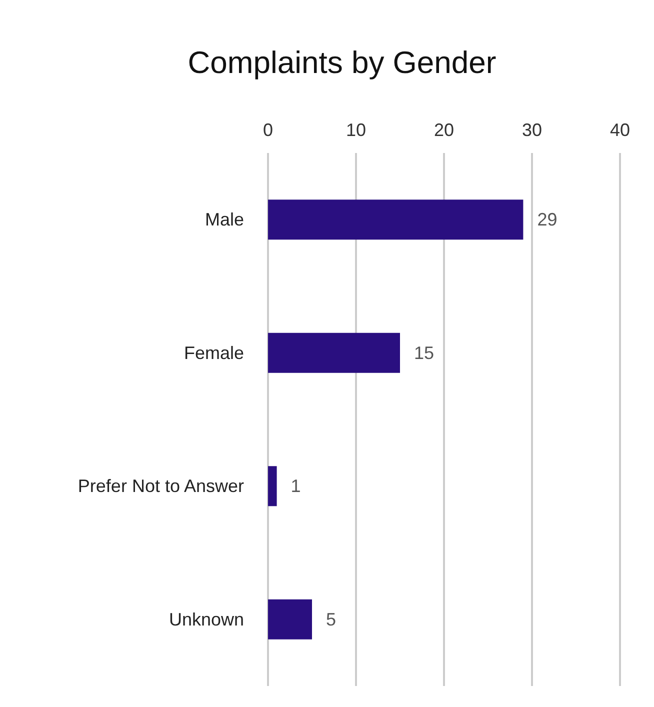 This screenshot has height=707, width=654. What do you see at coordinates (424, 352) in the screenshot?
I see `data-label: 15` at bounding box center [424, 352].